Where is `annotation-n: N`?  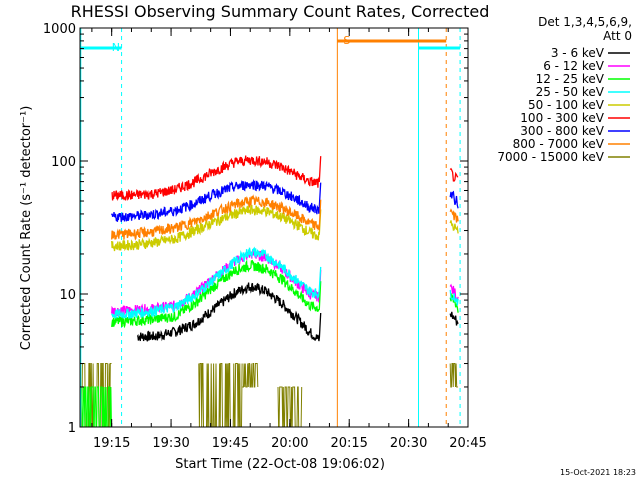
annotation-n: N is located at coordinates (116, 47).